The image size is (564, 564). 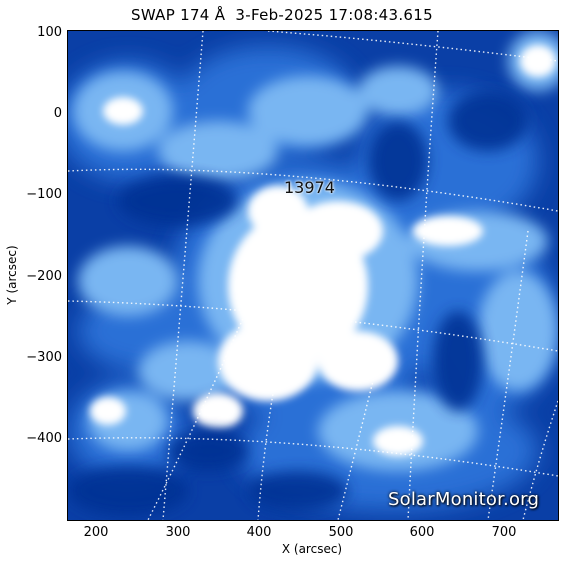 What do you see at coordinates (44, 276) in the screenshot?
I see `y-tick-label: −200` at bounding box center [44, 276].